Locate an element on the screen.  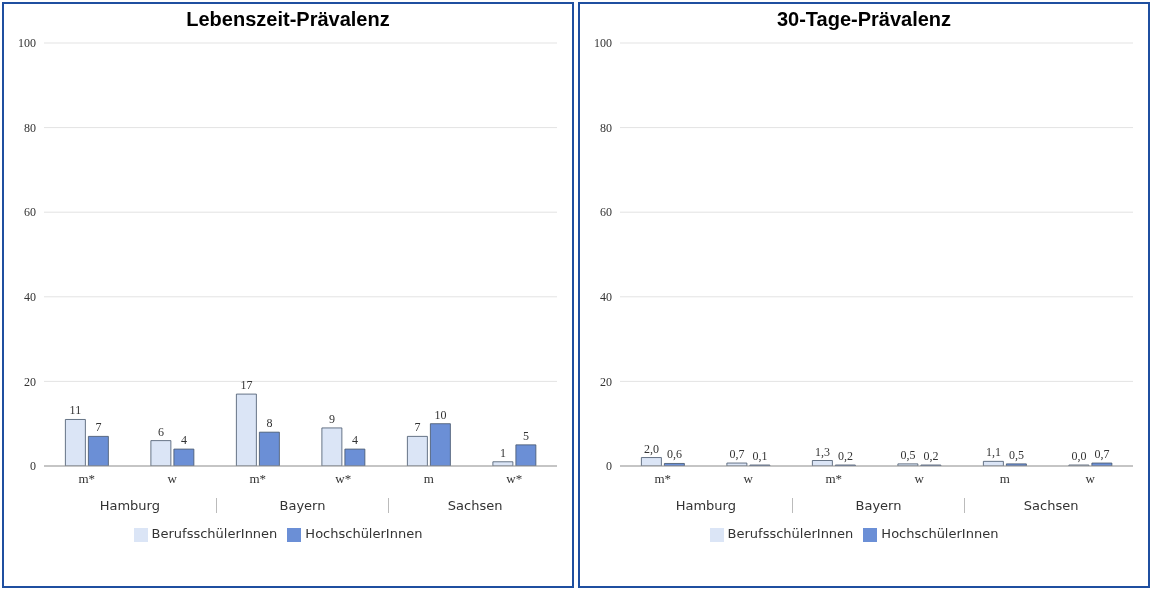
data-label: 1,1 is located at coordinates (993, 452).